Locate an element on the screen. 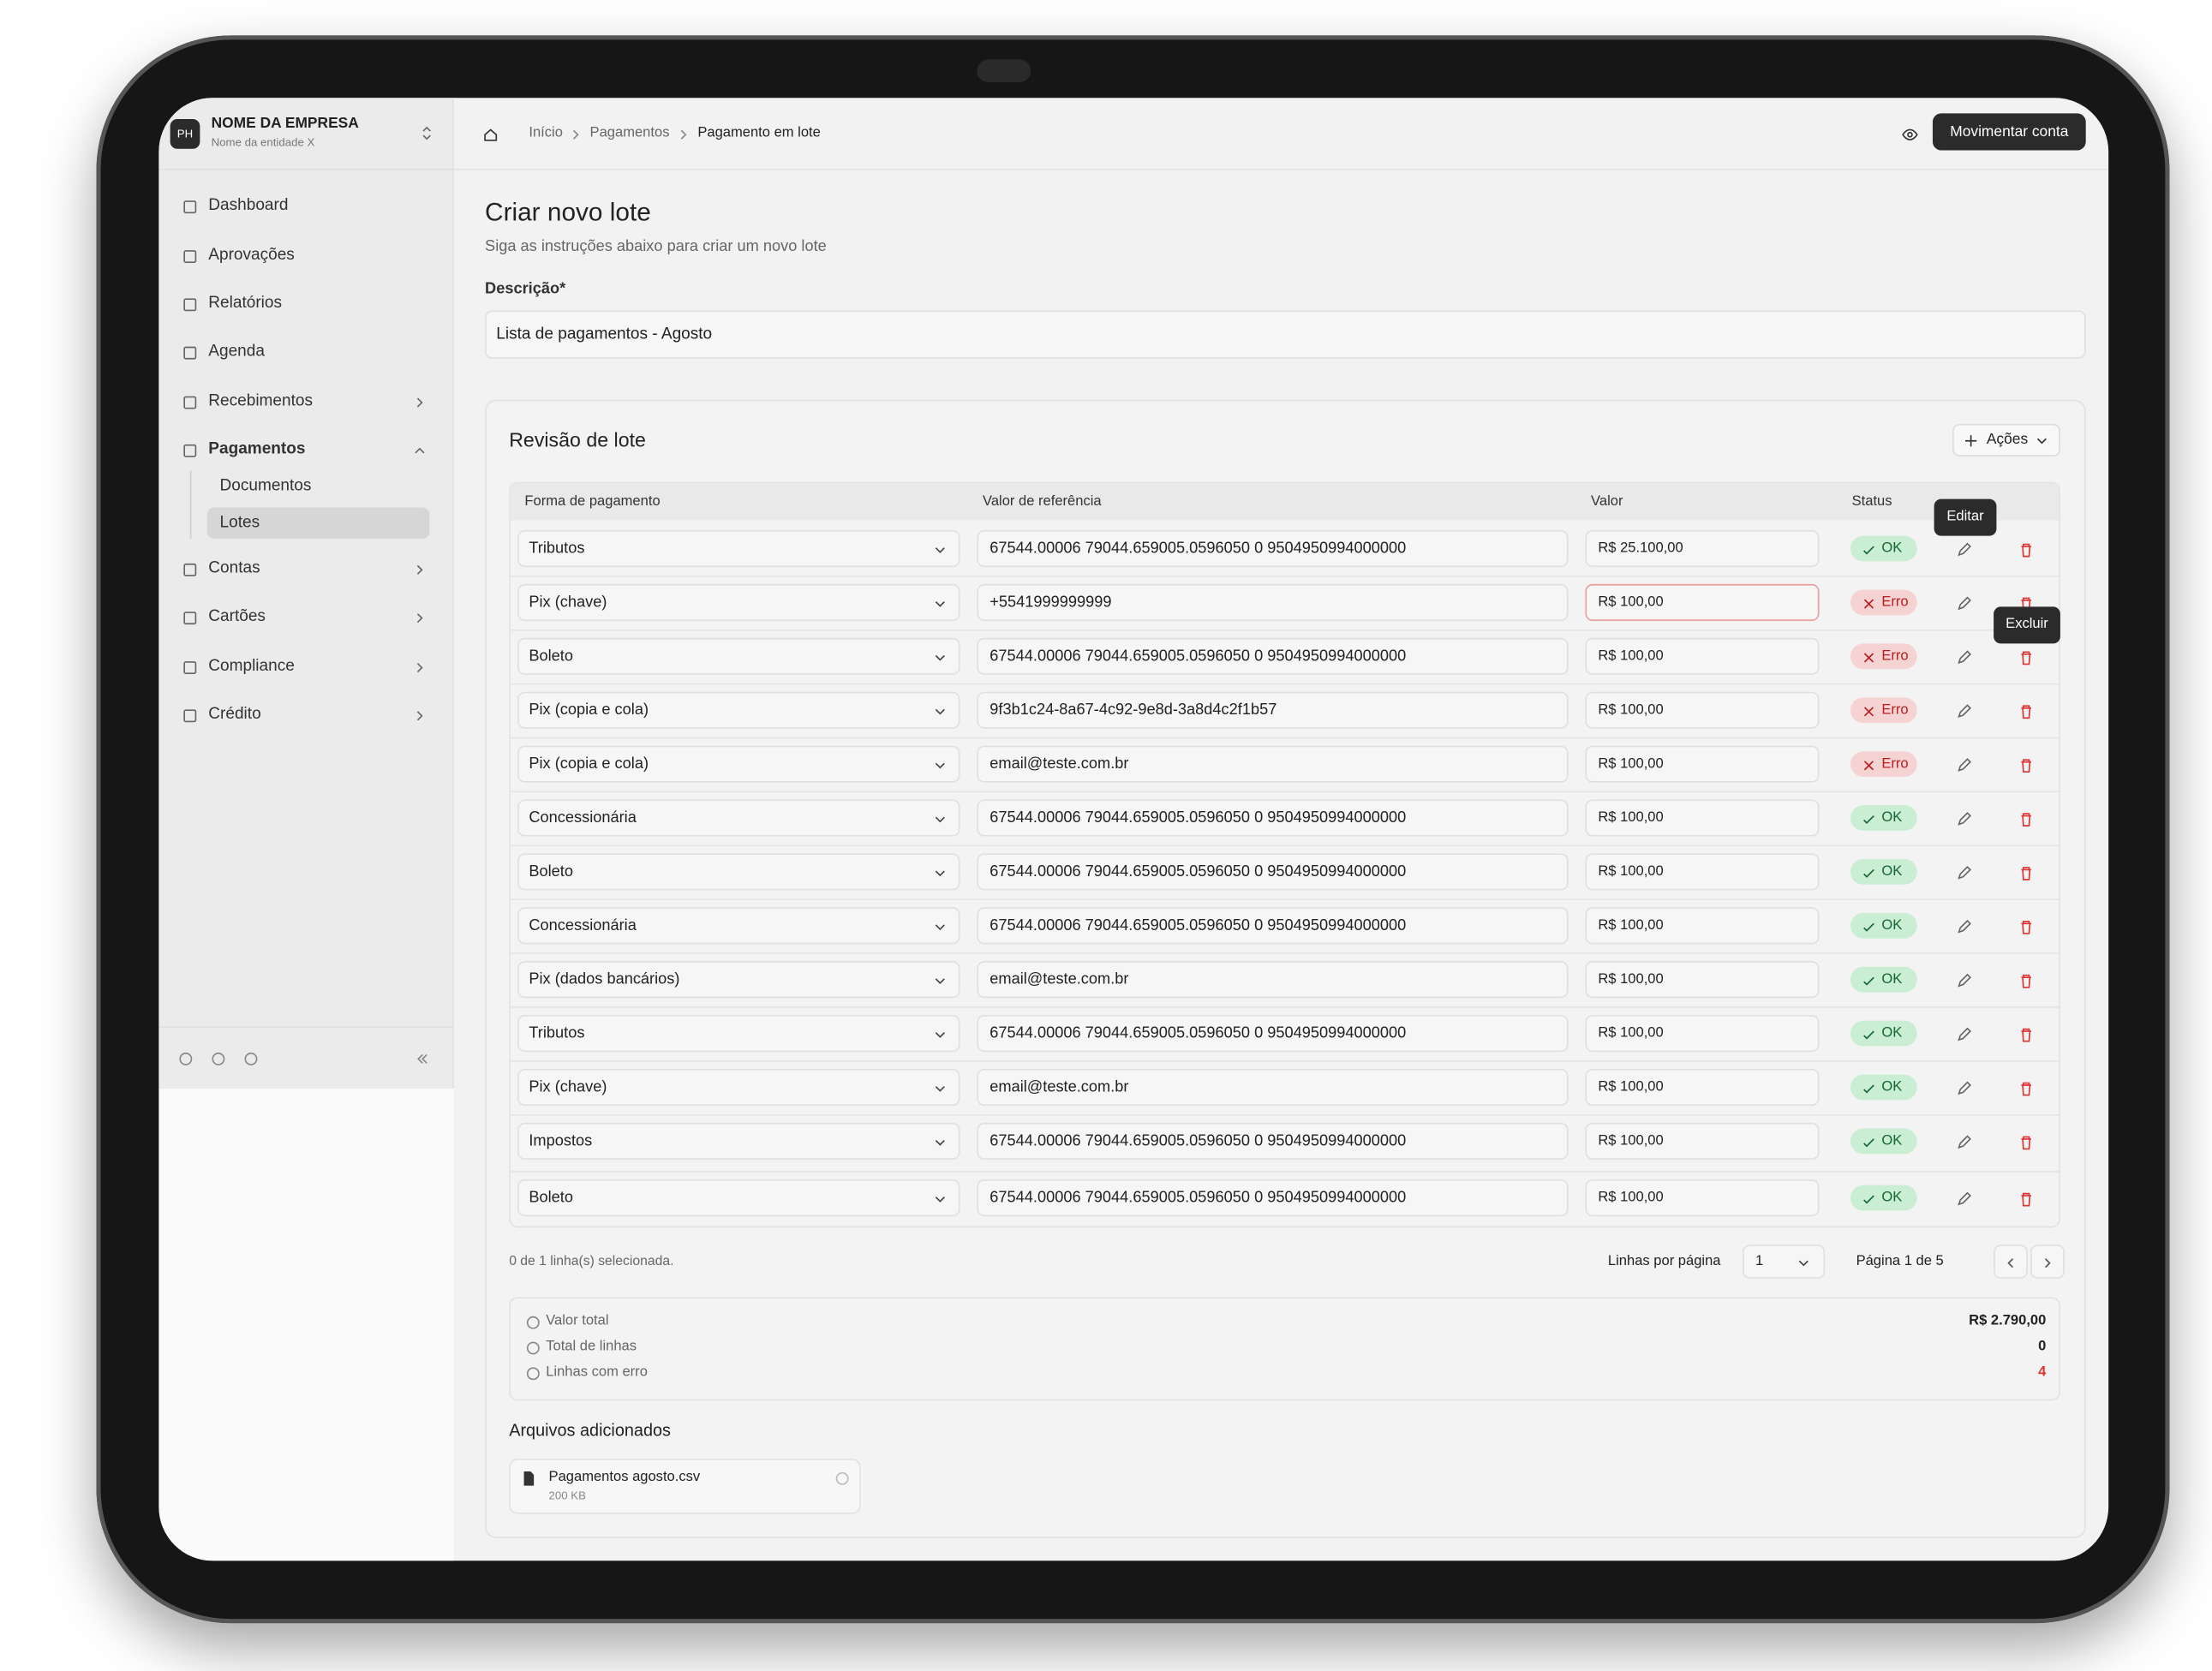 Image resolution: width=2212 pixels, height=1671 pixels. submenu-item: Documentos is located at coordinates (265, 486).